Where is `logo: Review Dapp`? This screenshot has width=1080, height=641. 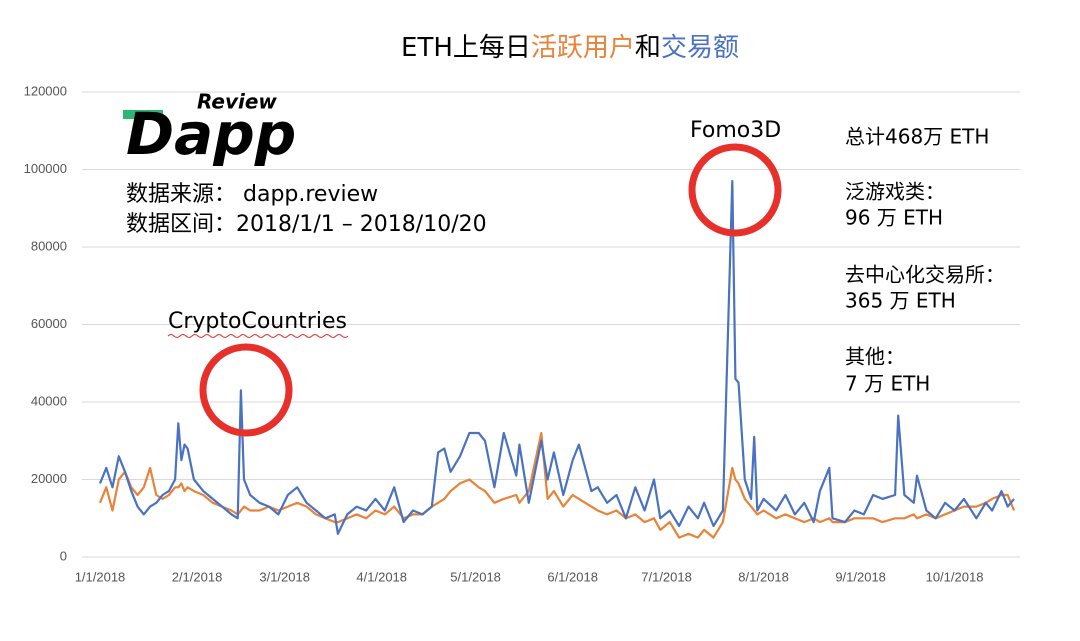 logo: Review Dapp is located at coordinates (209, 129).